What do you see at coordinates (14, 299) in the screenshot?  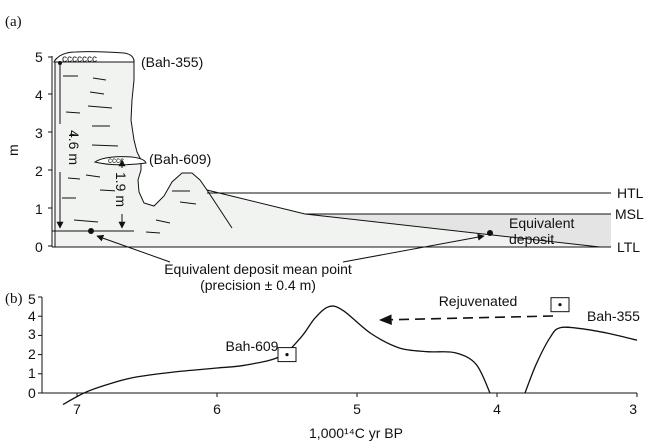 I see `panel-b-label: (b)` at bounding box center [14, 299].